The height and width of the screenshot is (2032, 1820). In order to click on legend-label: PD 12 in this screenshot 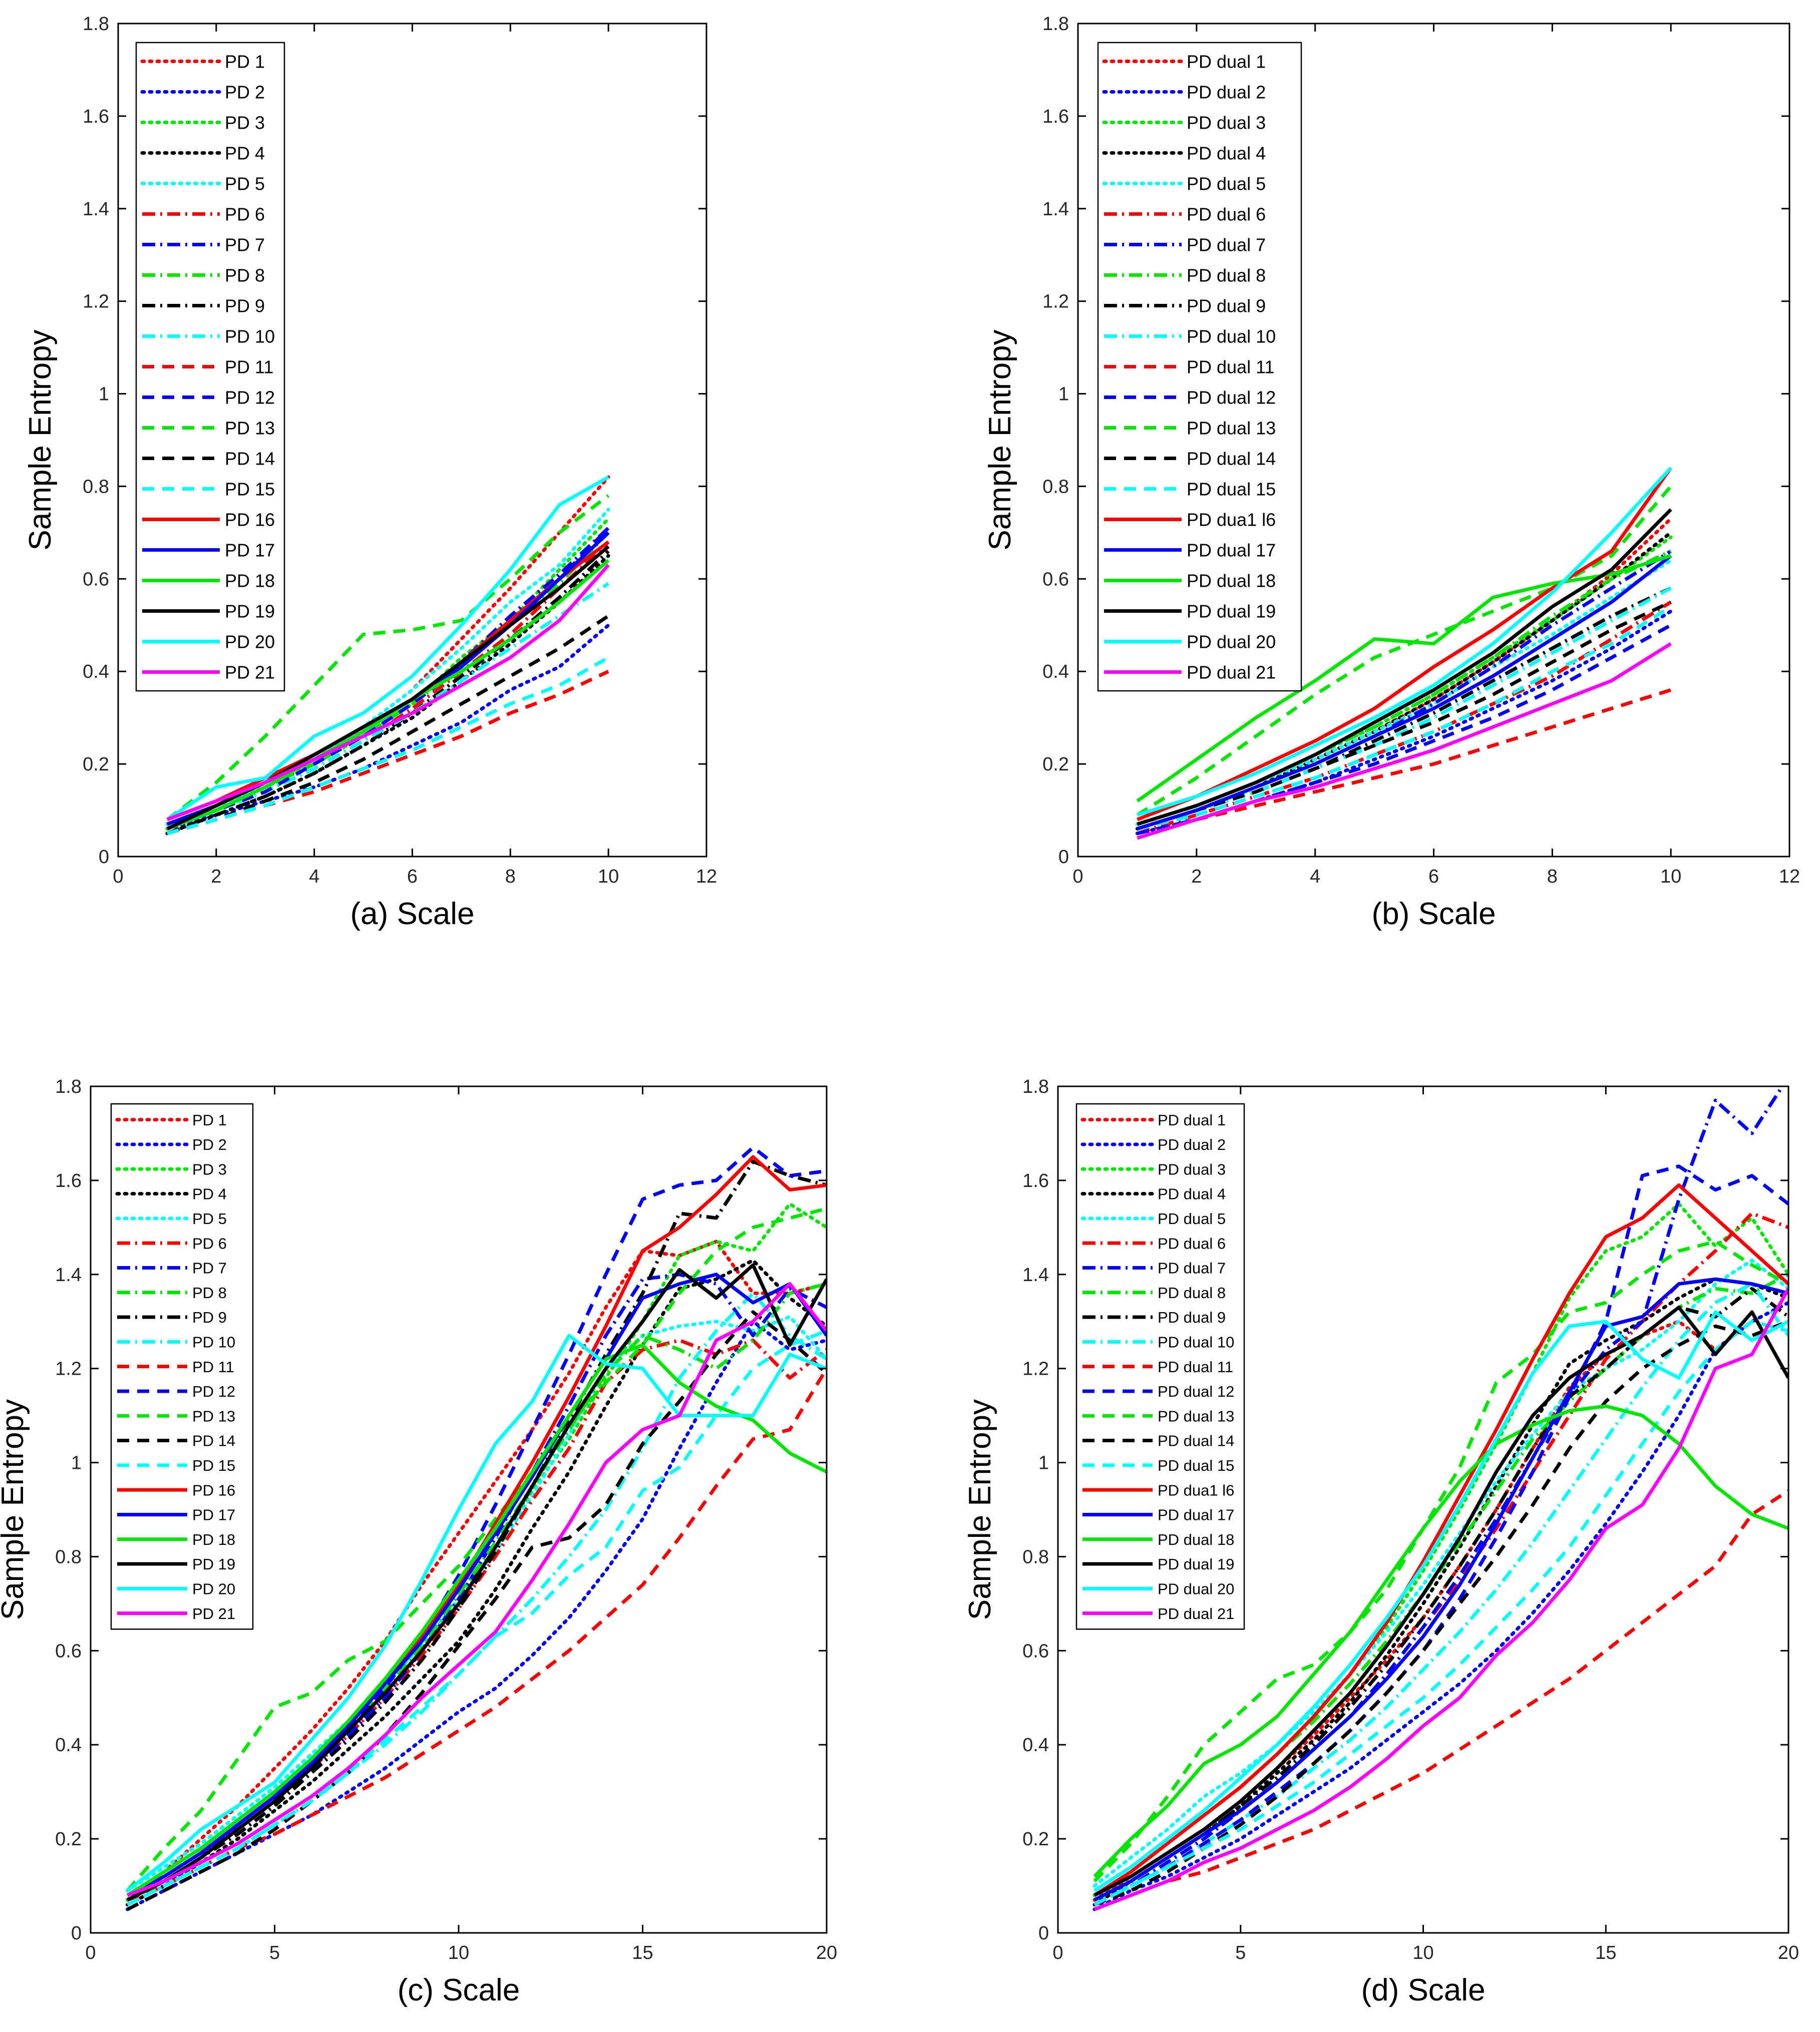, I will do `click(213, 1391)`.